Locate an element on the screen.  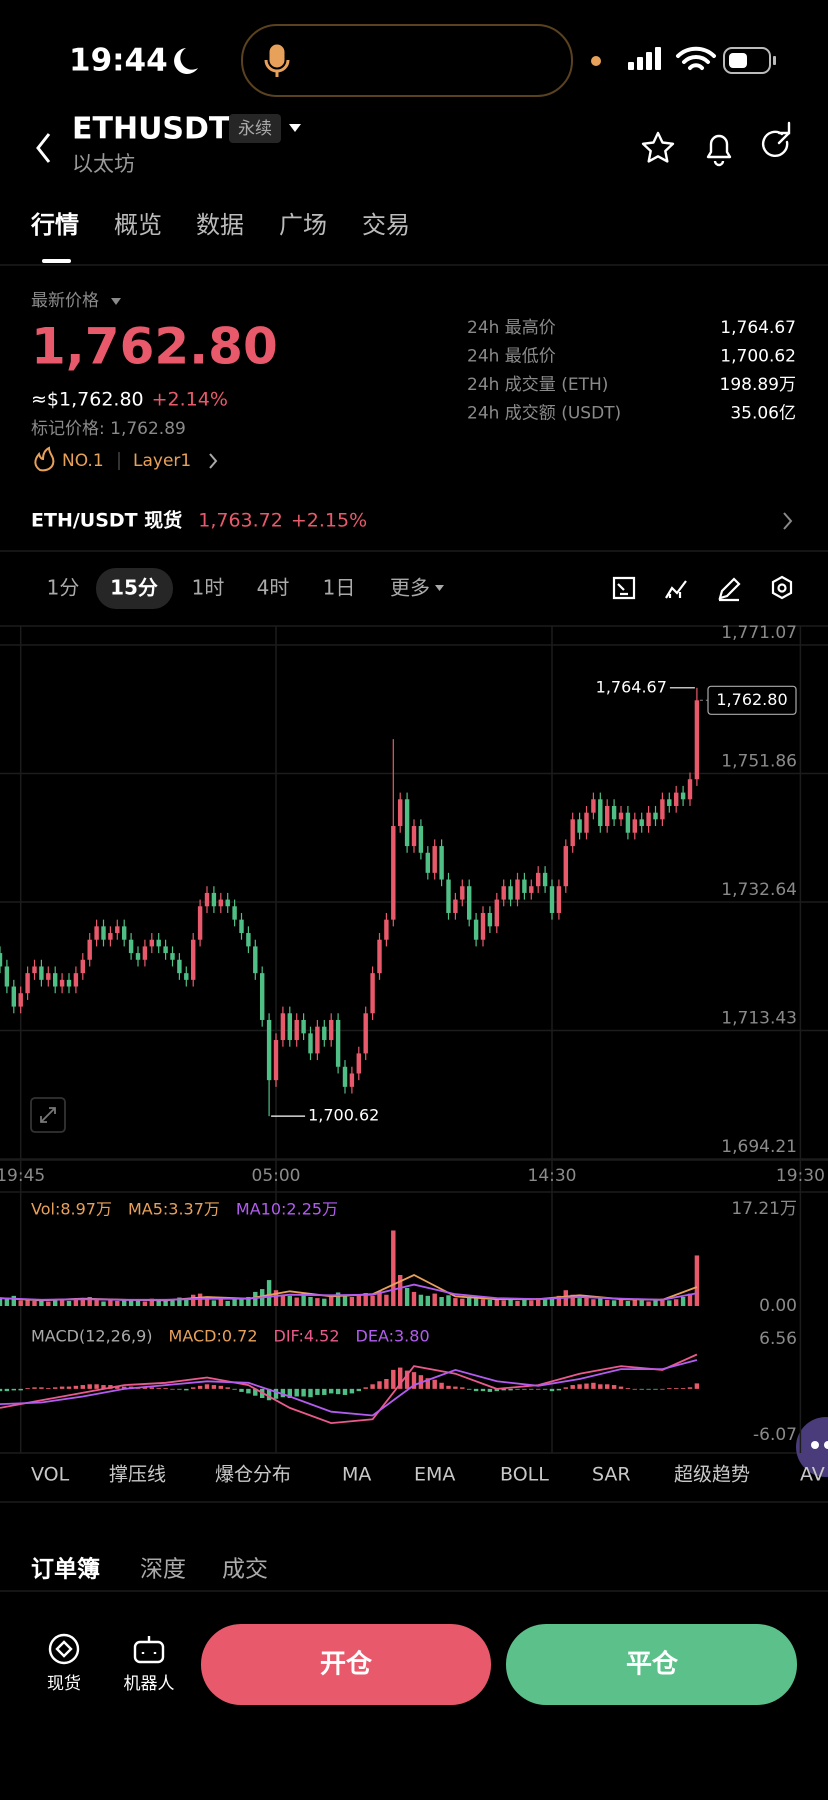
robot-label: 机器人 is located at coordinates (149, 1684).